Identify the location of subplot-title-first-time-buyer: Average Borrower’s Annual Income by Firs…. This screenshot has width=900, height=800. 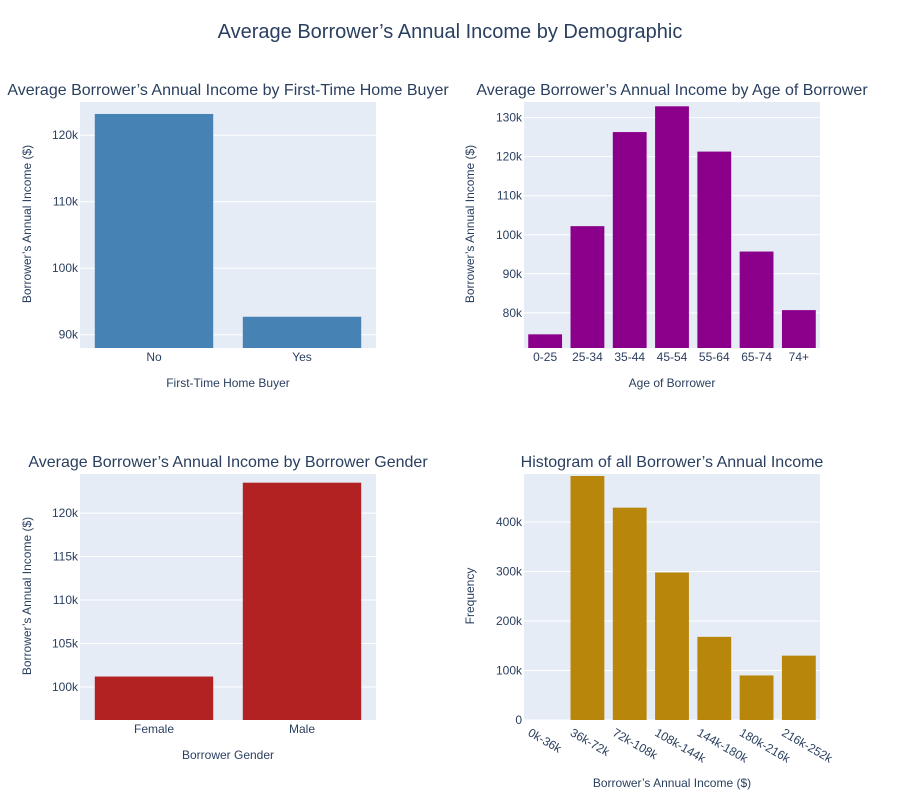
(228, 90).